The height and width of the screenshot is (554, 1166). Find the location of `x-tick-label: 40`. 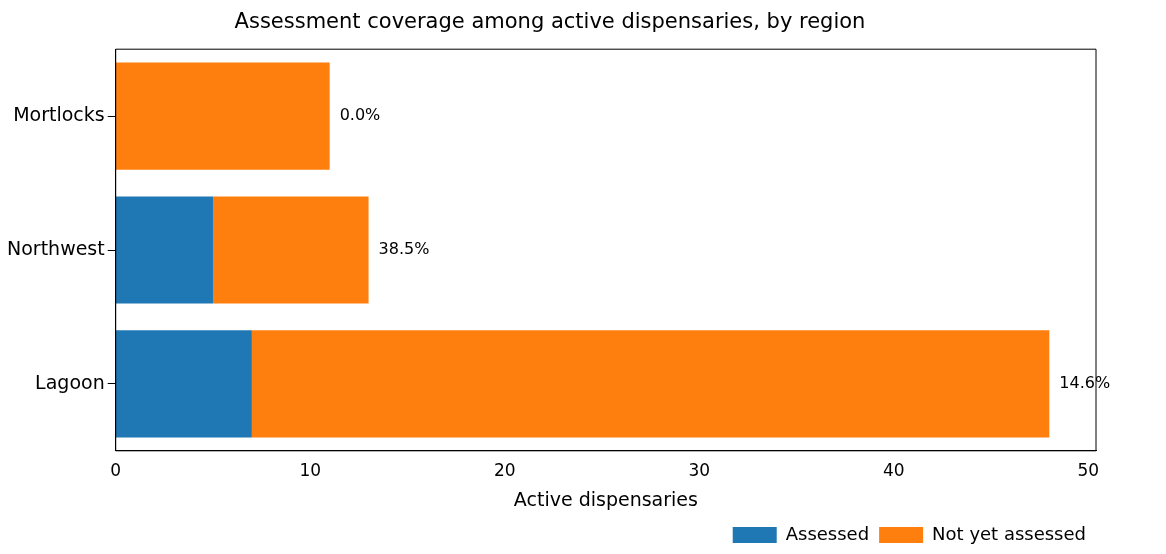

x-tick-label: 40 is located at coordinates (893, 470).